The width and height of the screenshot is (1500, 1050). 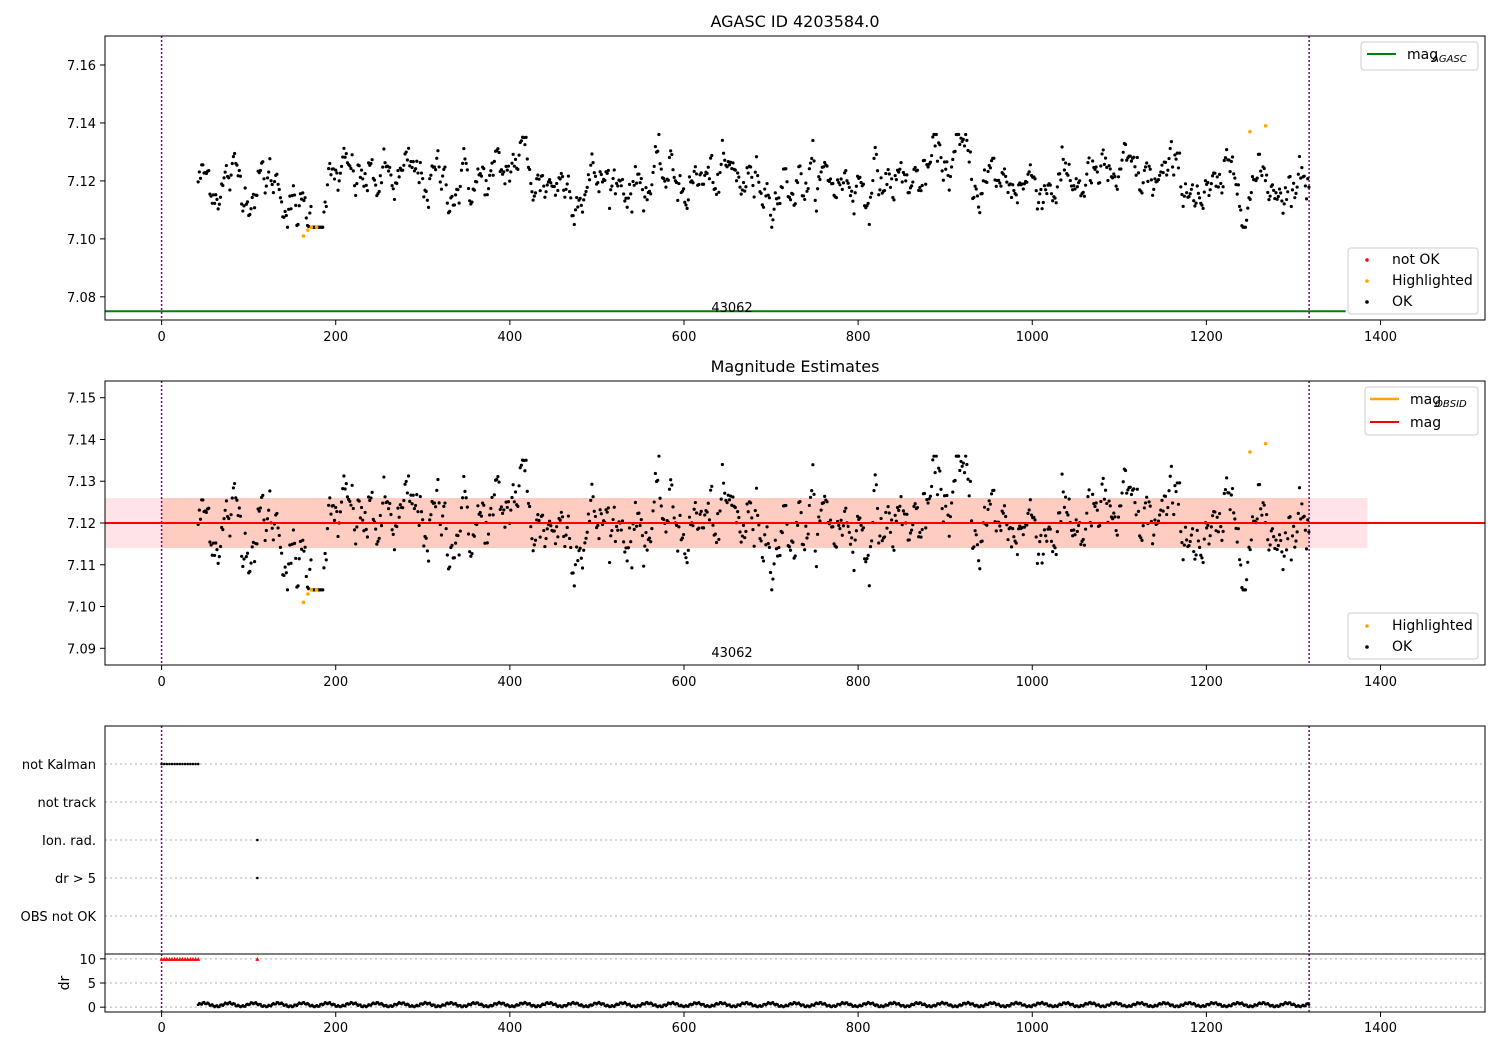 What do you see at coordinates (1367, 302) in the screenshot?
I see `legend-ok-marker` at bounding box center [1367, 302].